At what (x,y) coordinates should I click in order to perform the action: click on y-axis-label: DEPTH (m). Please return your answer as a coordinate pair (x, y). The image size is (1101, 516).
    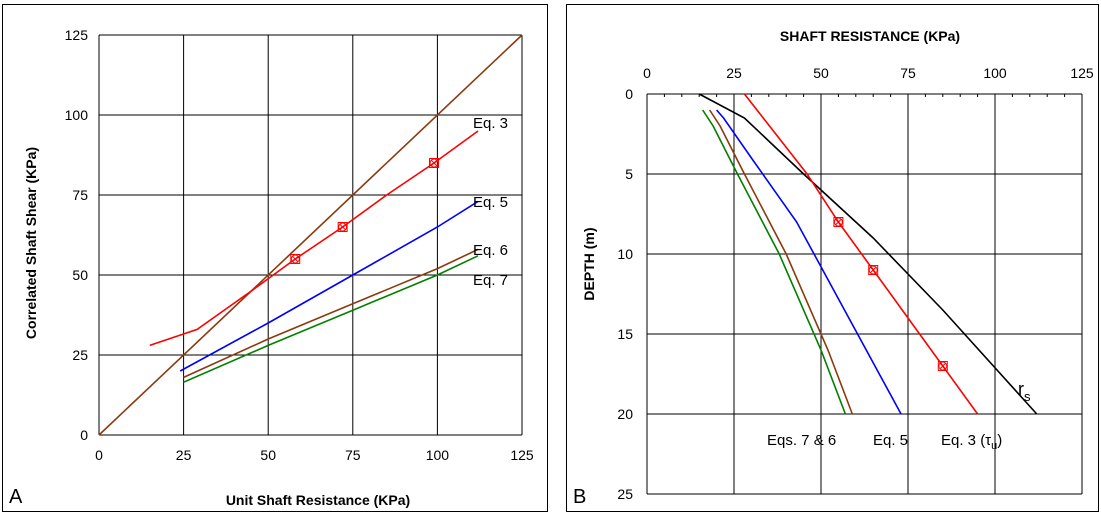
    Looking at the image, I should click on (589, 263).